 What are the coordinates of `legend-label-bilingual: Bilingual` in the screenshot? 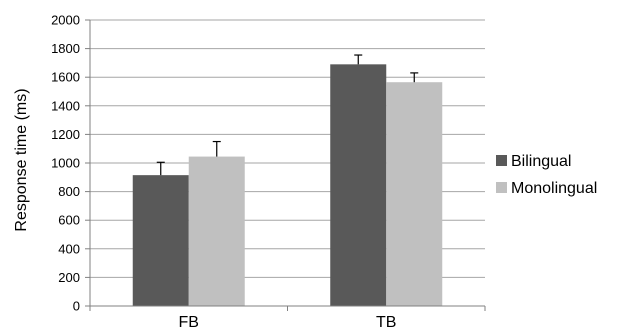 It's located at (541, 161).